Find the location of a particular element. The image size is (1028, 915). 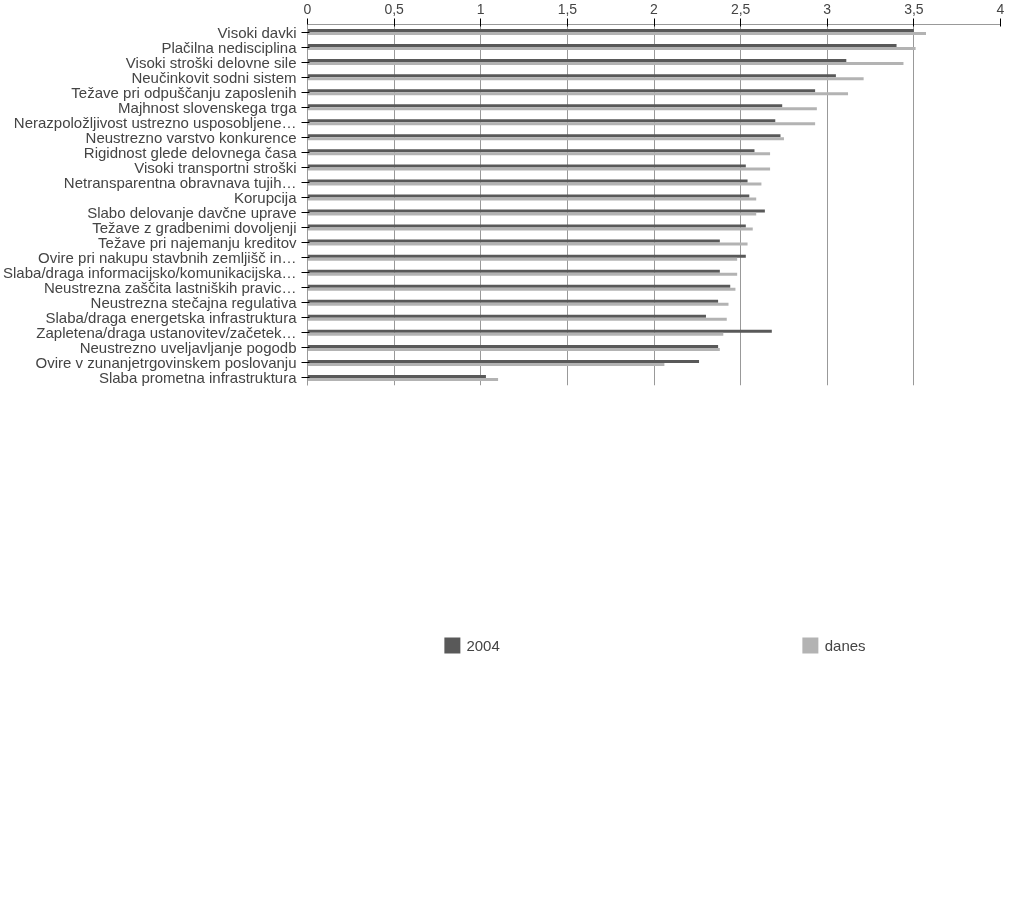

y-tick-label: Visoki davki is located at coordinates (257, 32).